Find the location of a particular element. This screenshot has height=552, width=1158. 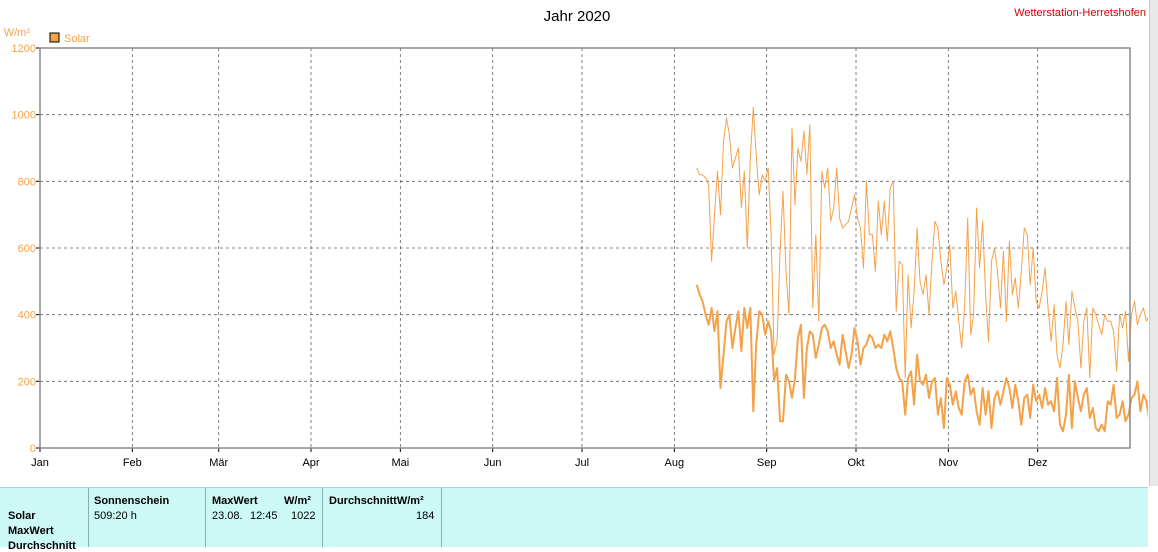

x-tick-label: Nov is located at coordinates (949, 463).